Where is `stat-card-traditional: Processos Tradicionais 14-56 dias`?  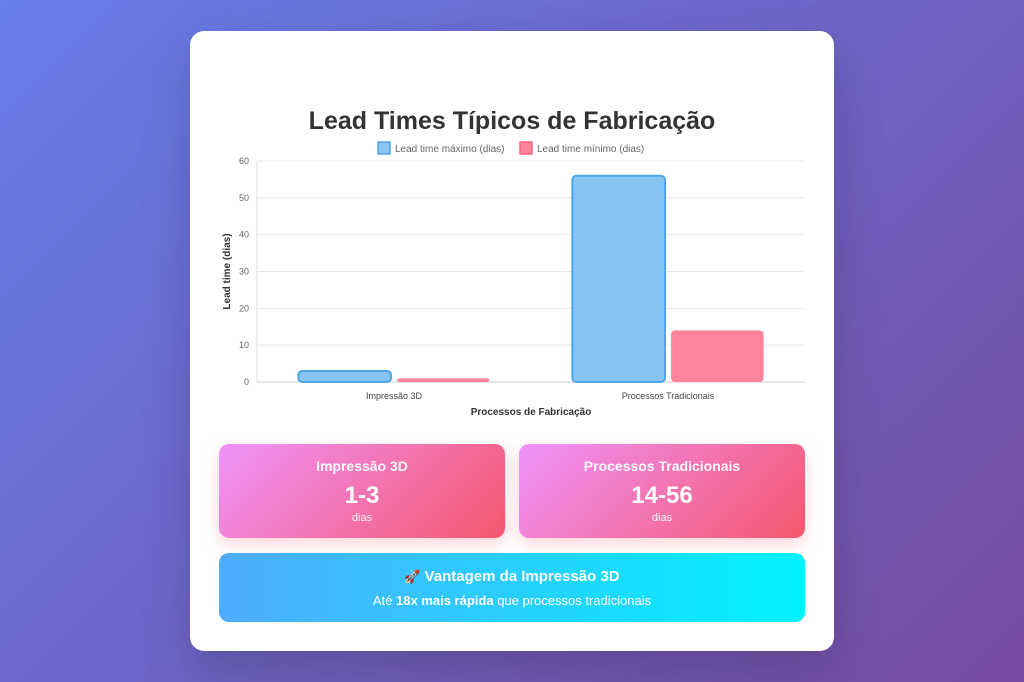
stat-card-traditional: Processos Tradicionais 14-56 dias is located at coordinates (662, 491).